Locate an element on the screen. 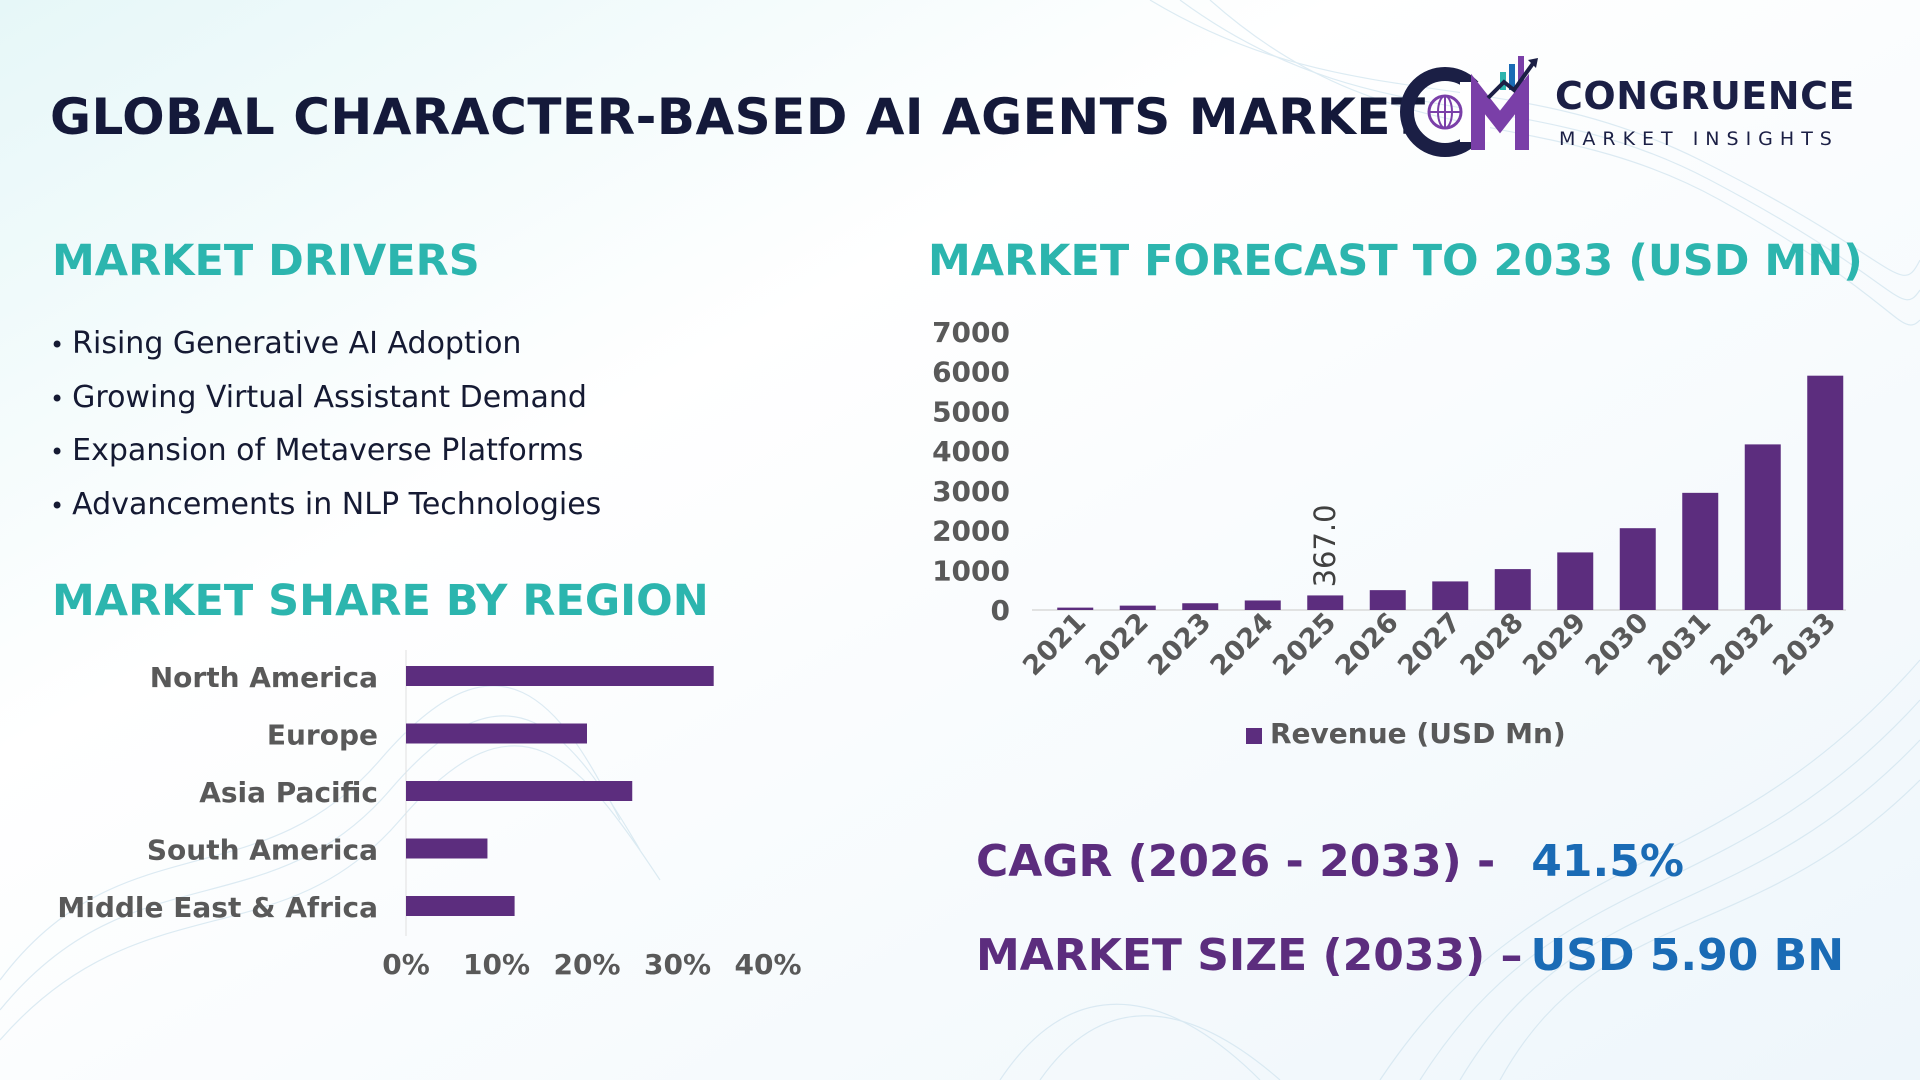 This screenshot has width=1920, height=1080. tick-label: 2021 is located at coordinates (1054, 644).